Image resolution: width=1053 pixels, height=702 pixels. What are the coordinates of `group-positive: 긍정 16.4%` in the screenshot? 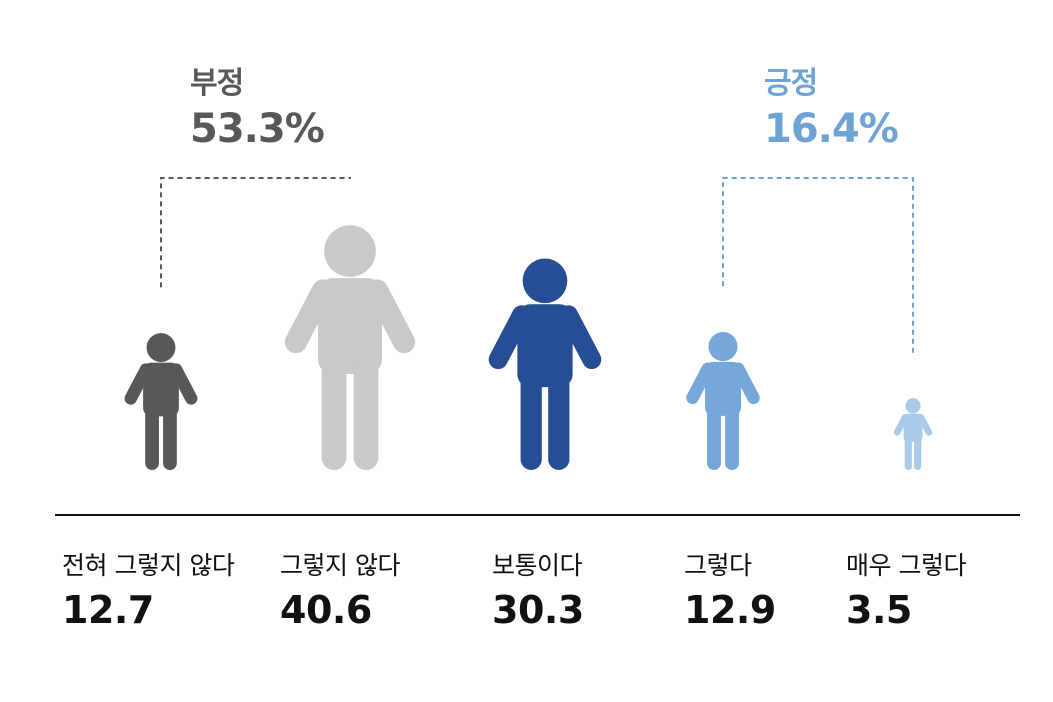 It's located at (831, 105).